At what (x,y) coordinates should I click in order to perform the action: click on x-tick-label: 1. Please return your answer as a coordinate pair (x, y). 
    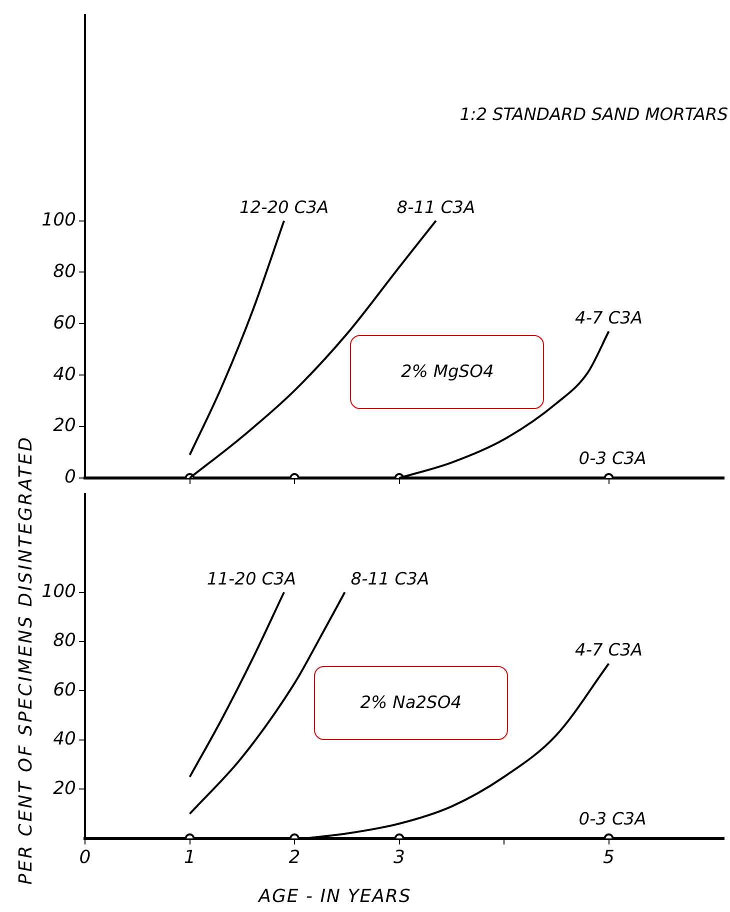
    Looking at the image, I should click on (190, 857).